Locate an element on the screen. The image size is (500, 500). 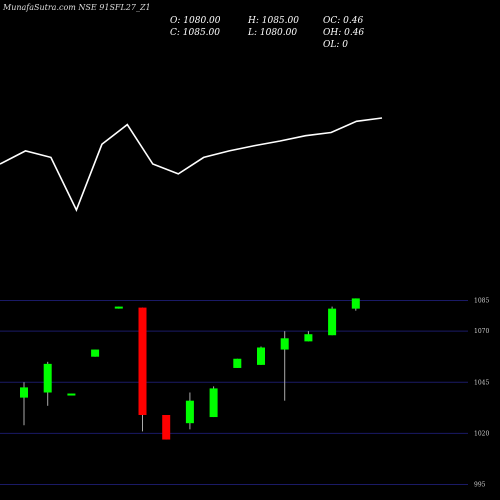
ohlc-close: C: 1085.00 is located at coordinates (195, 33).